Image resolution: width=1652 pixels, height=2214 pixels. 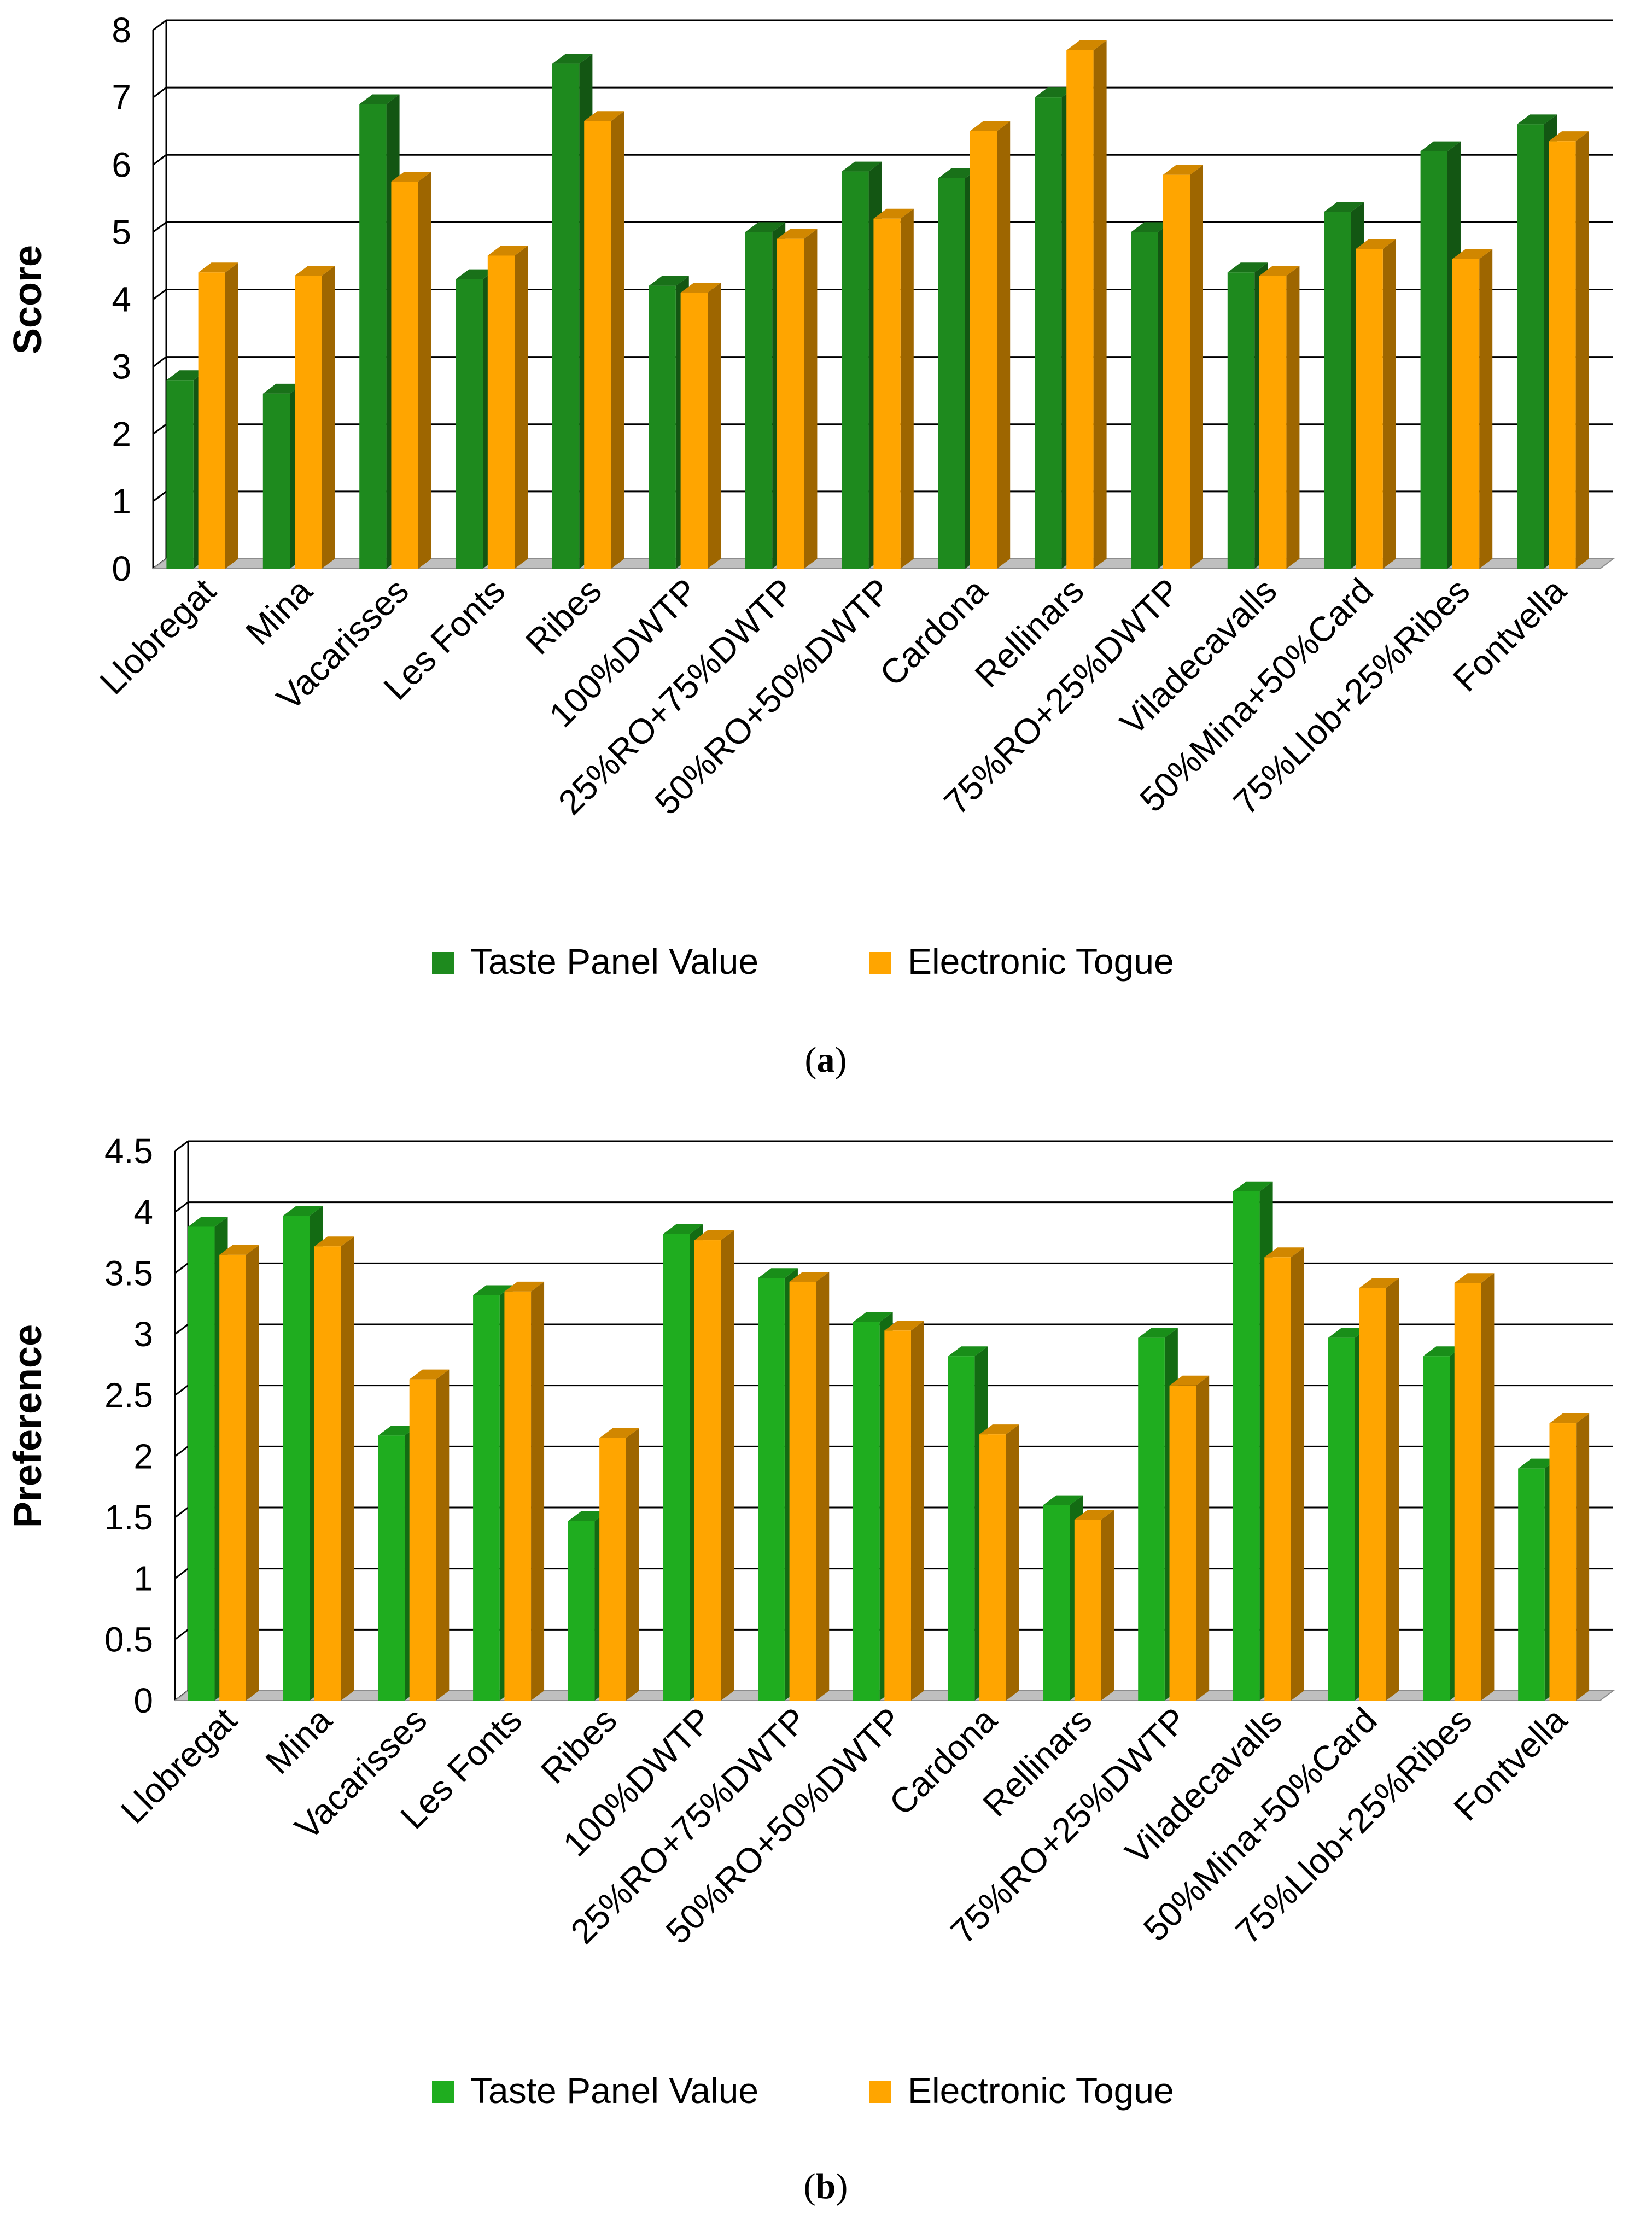 What do you see at coordinates (826, 1060) in the screenshot?
I see `figure-caption: (a)` at bounding box center [826, 1060].